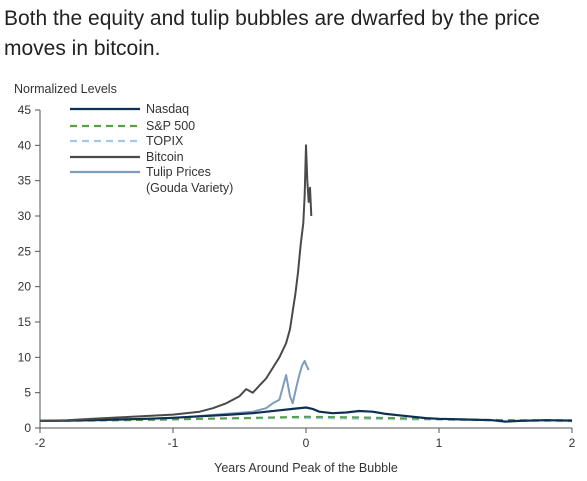  What do you see at coordinates (170, 126) in the screenshot?
I see `legend-label: S&P 500` at bounding box center [170, 126].